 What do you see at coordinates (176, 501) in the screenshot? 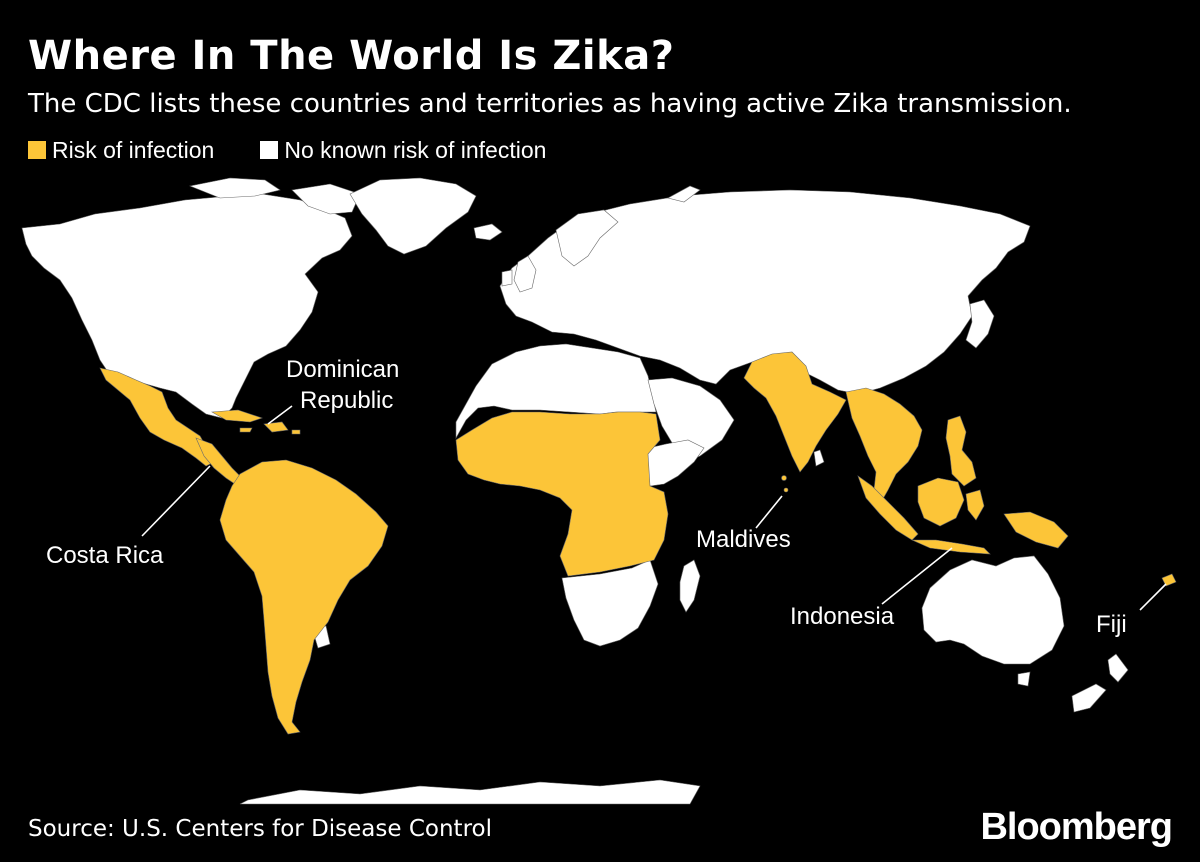
I see `callout-line-costa-rica` at bounding box center [176, 501].